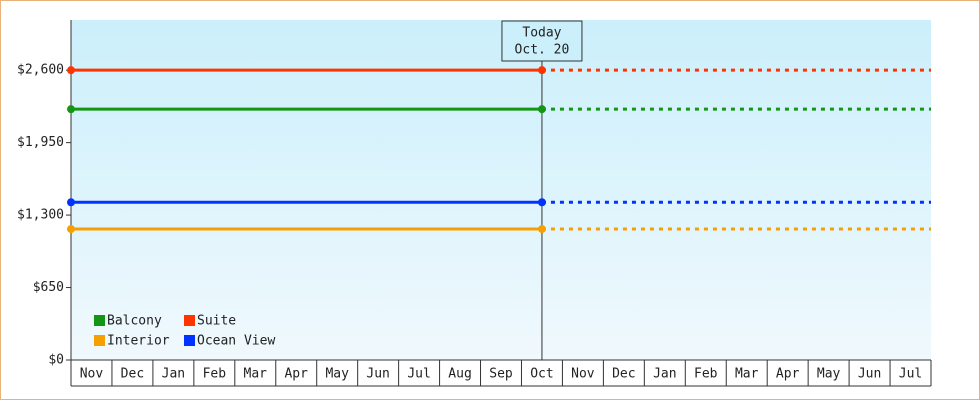 This screenshot has width=980, height=400. What do you see at coordinates (40, 215) in the screenshot?
I see `y-tick-label: $1,300` at bounding box center [40, 215].